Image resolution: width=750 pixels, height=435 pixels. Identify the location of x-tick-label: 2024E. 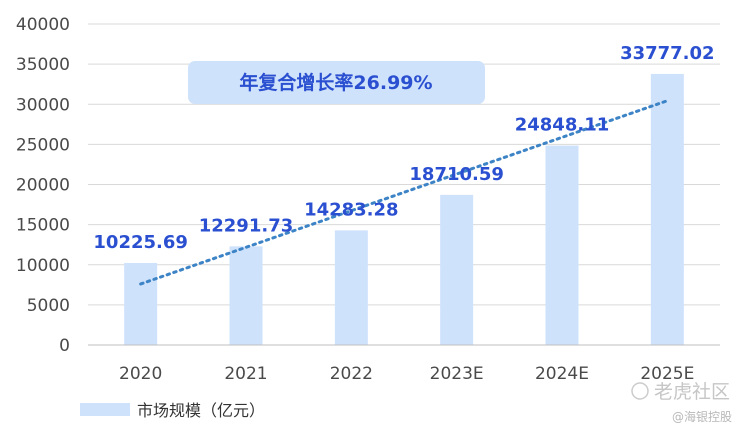
(562, 374).